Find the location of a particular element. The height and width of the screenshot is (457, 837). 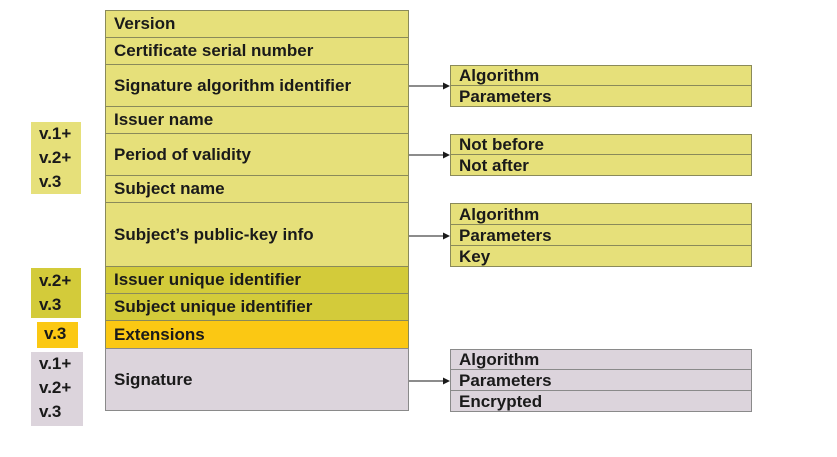

field-public-key-info: Subject’s public-key info is located at coordinates (257, 234).